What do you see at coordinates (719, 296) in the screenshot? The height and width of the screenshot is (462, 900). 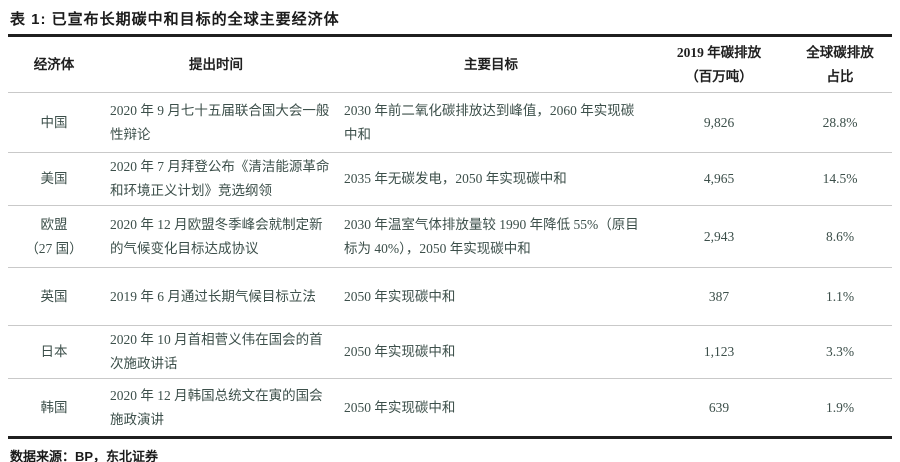 I see `emissions-cell: 387` at bounding box center [719, 296].